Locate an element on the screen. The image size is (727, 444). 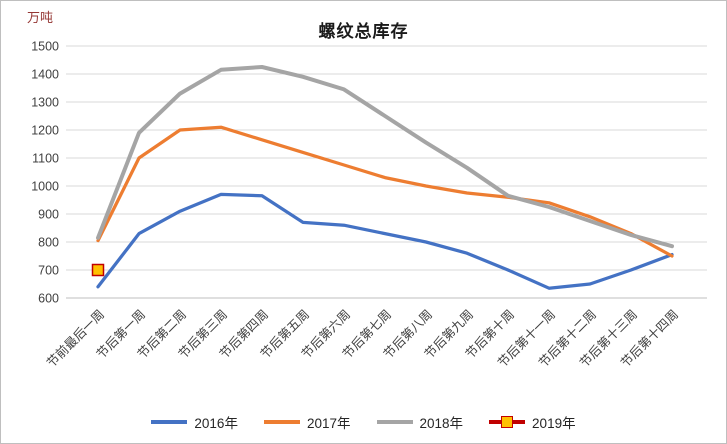
legend-item-2017: 2017年 is located at coordinates (307, 422).